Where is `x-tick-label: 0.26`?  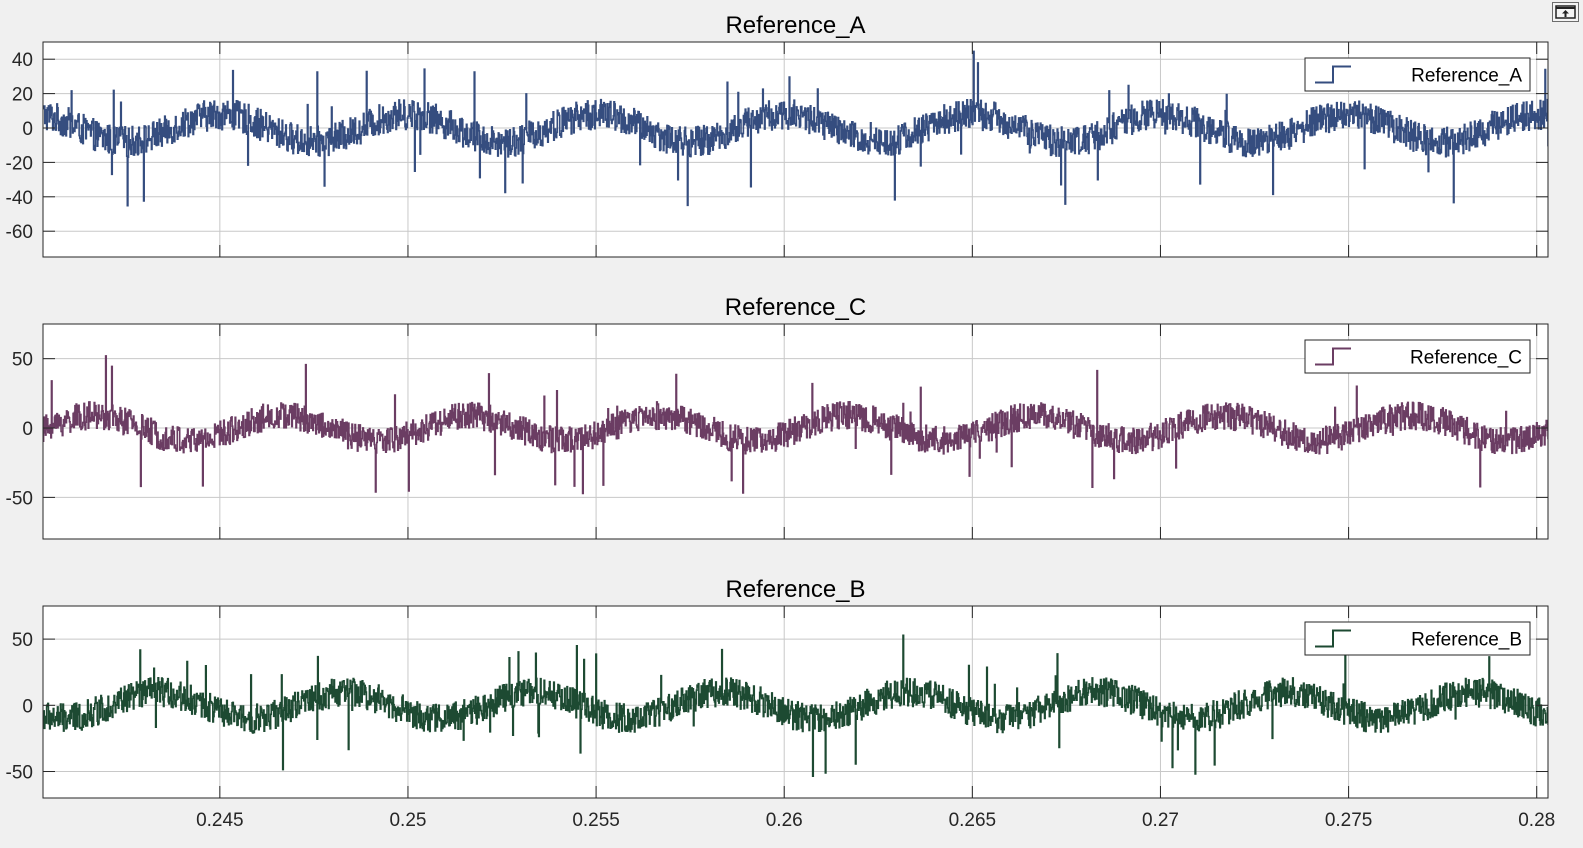
x-tick-label: 0.26 is located at coordinates (784, 820).